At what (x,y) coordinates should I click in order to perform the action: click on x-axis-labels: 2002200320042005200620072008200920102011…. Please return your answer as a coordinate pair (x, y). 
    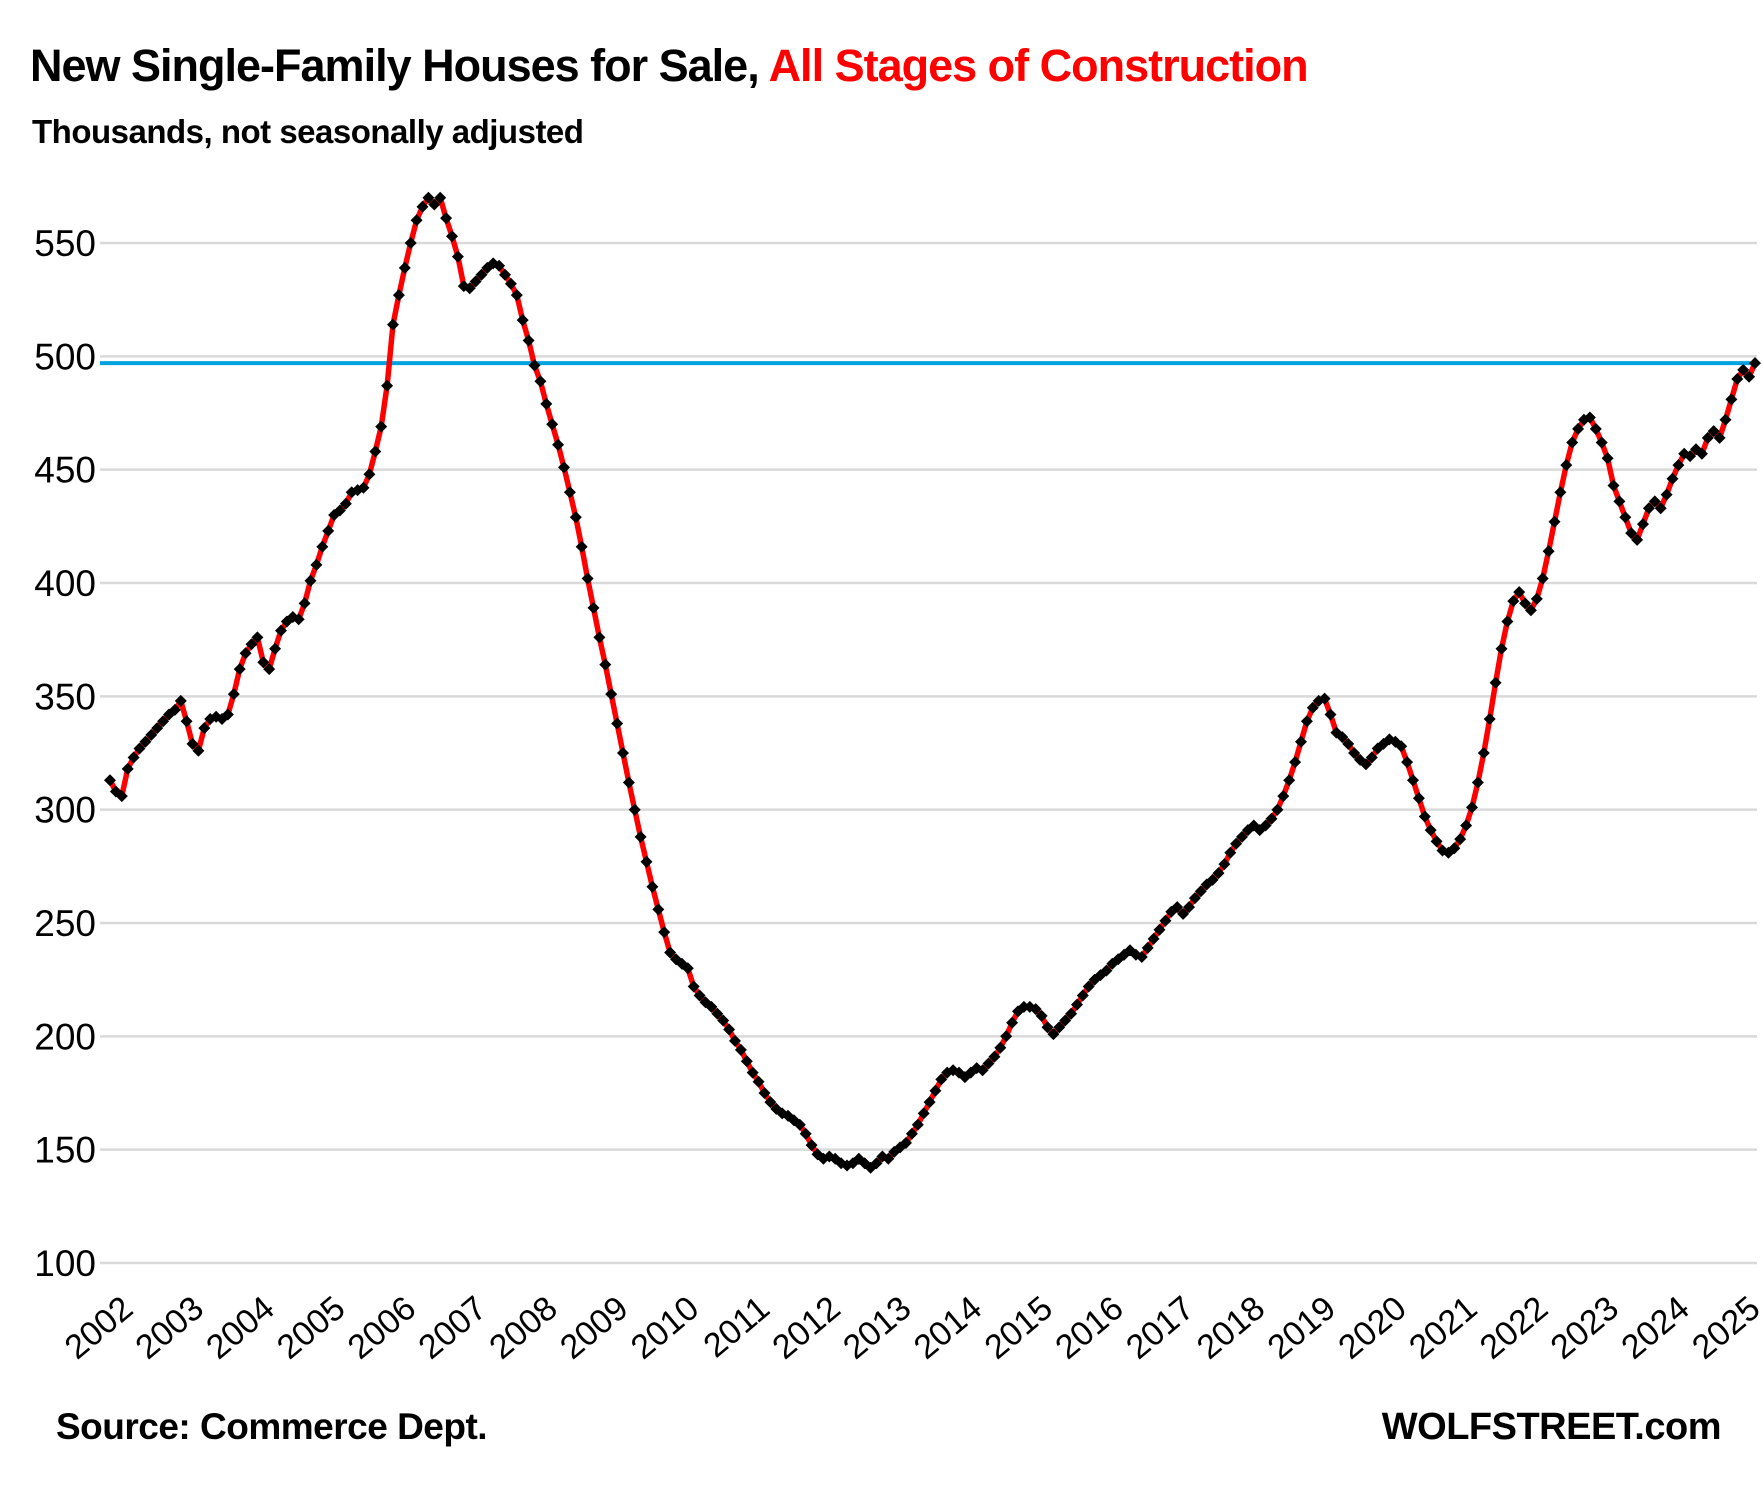
    Looking at the image, I should click on (910, 1328).